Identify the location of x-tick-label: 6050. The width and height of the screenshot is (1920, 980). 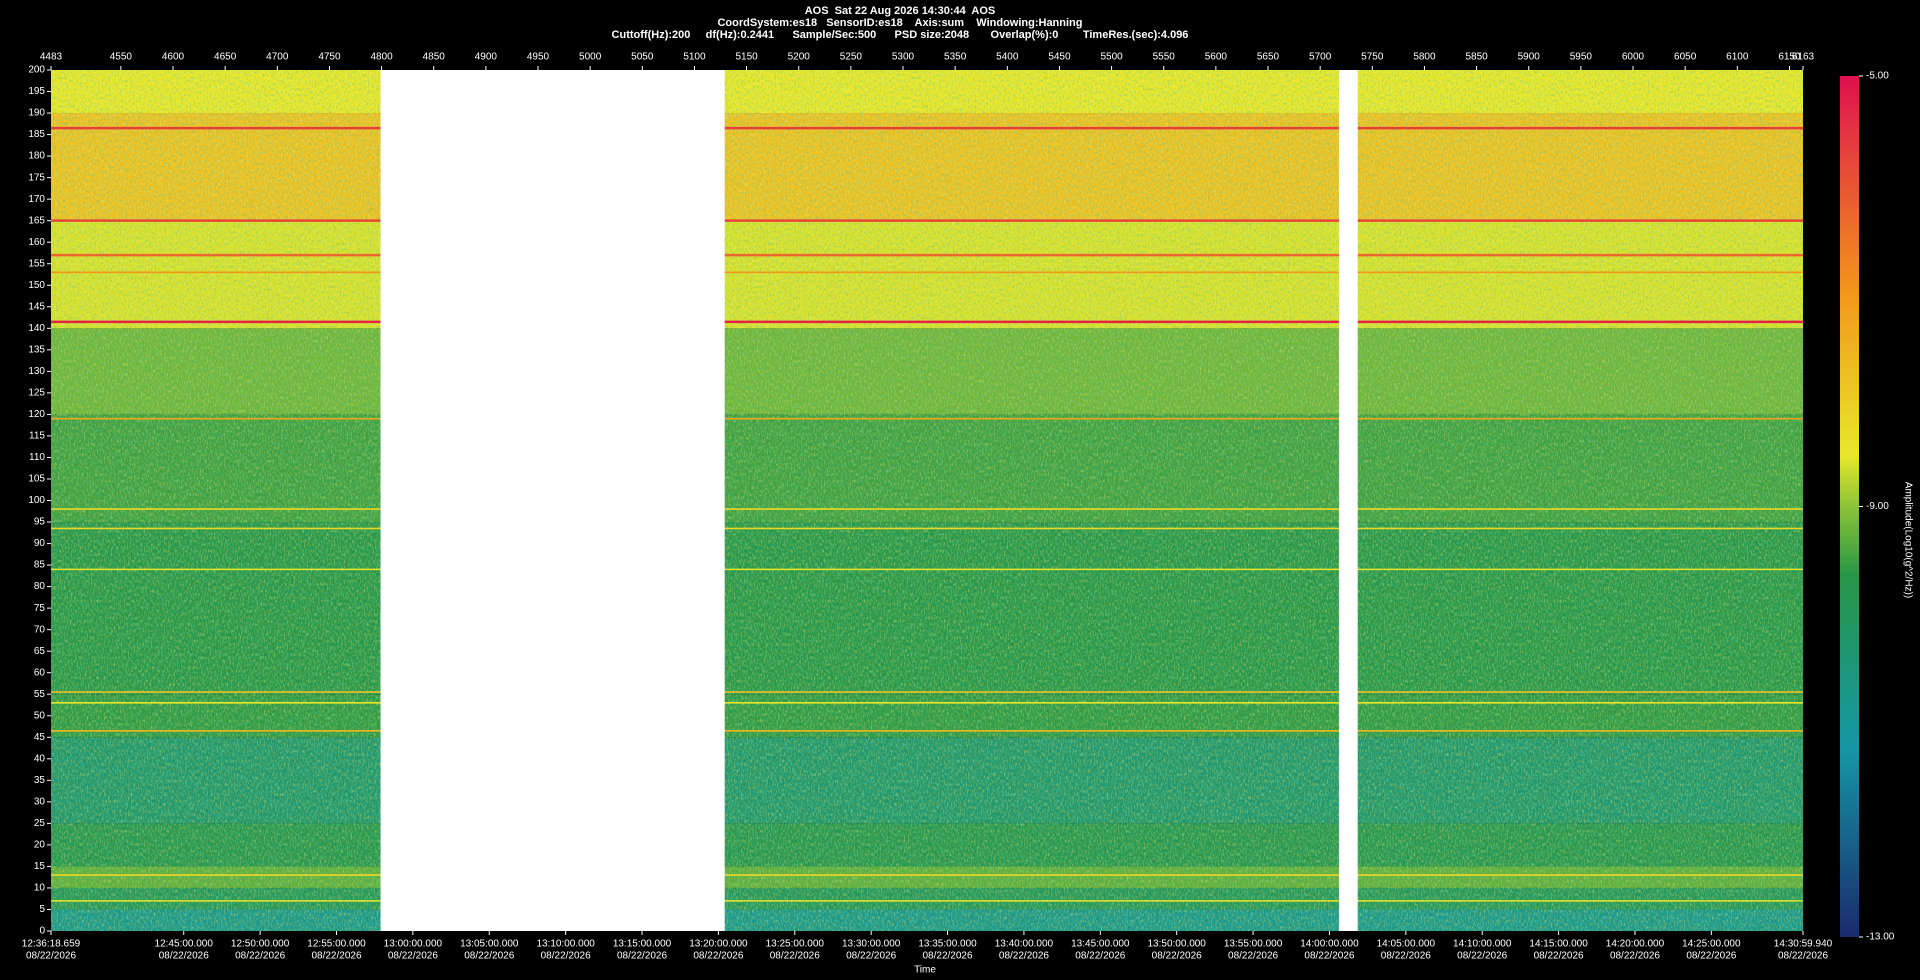
(1685, 57).